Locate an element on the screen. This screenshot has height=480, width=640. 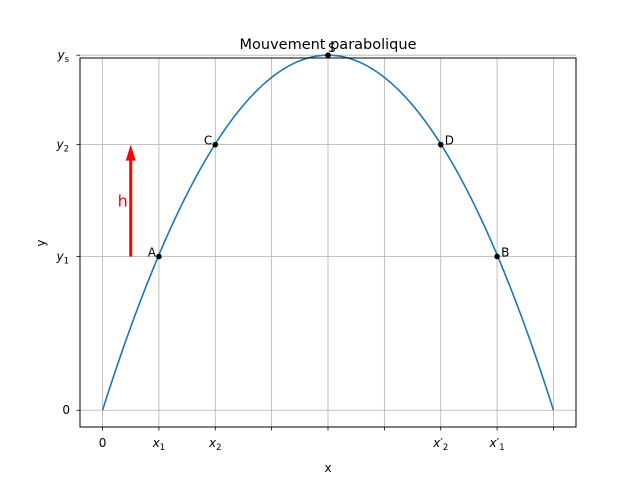
y-tick-label: y2 is located at coordinates (62, 146).